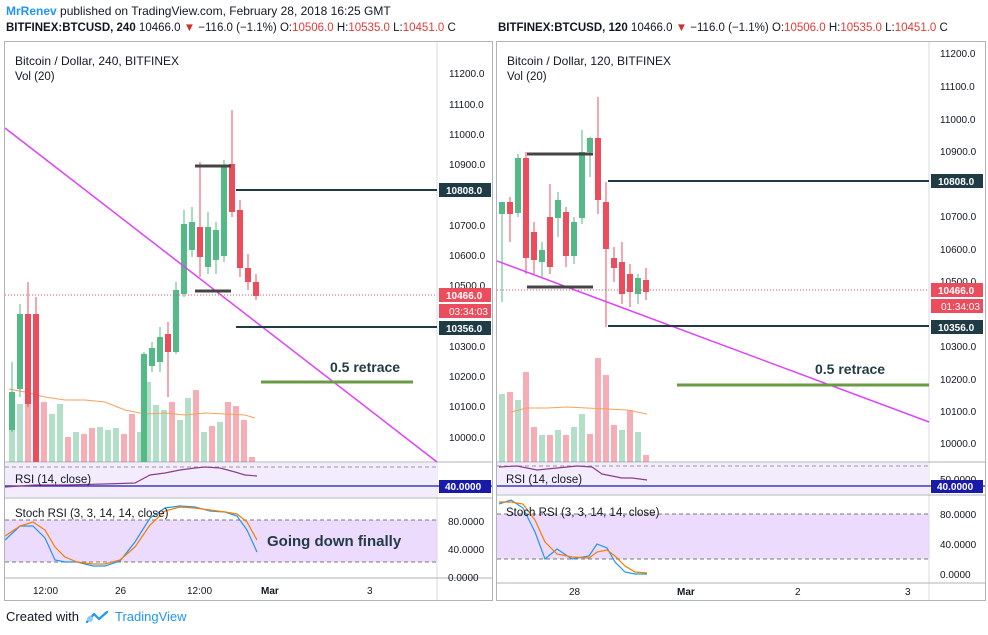  Describe the element at coordinates (908, 592) in the screenshot. I see `time-tick: 3` at that location.